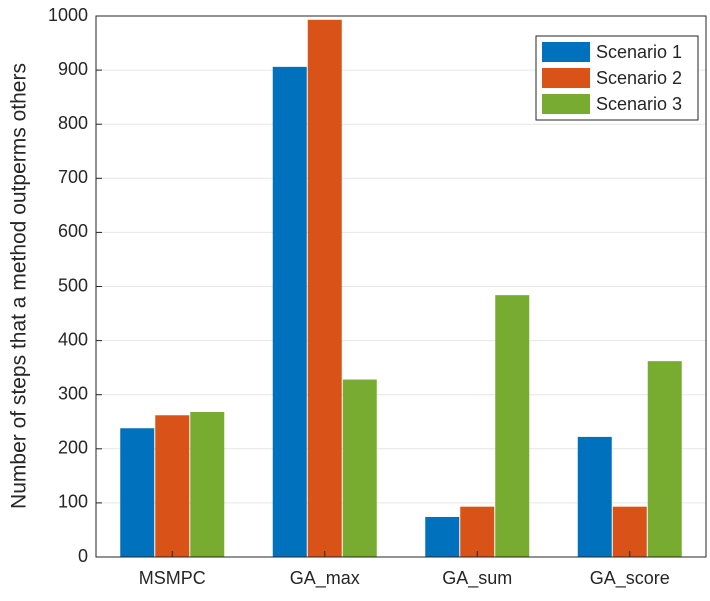  What do you see at coordinates (73, 393) in the screenshot?
I see `y-tick-label: 300` at bounding box center [73, 393].